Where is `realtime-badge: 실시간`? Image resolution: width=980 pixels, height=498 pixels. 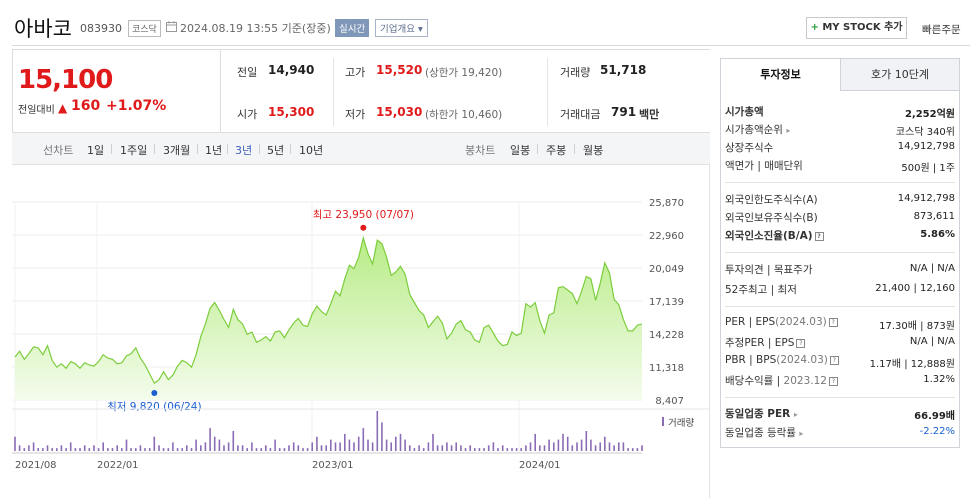
realtime-badge: 실시간 is located at coordinates (352, 28).